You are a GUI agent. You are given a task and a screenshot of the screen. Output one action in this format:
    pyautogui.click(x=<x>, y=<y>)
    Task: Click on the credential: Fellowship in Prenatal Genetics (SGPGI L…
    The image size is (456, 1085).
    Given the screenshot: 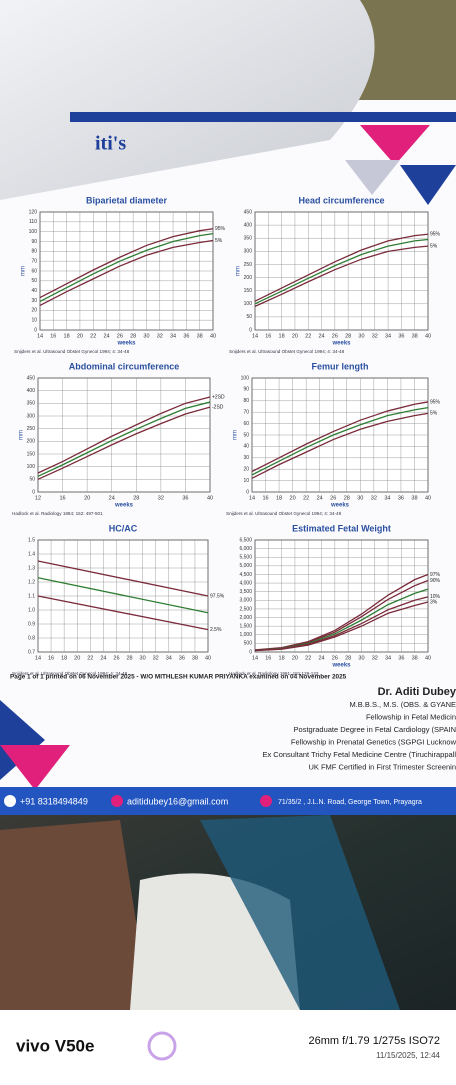 What is the action you would take?
    pyautogui.click(x=373, y=741)
    